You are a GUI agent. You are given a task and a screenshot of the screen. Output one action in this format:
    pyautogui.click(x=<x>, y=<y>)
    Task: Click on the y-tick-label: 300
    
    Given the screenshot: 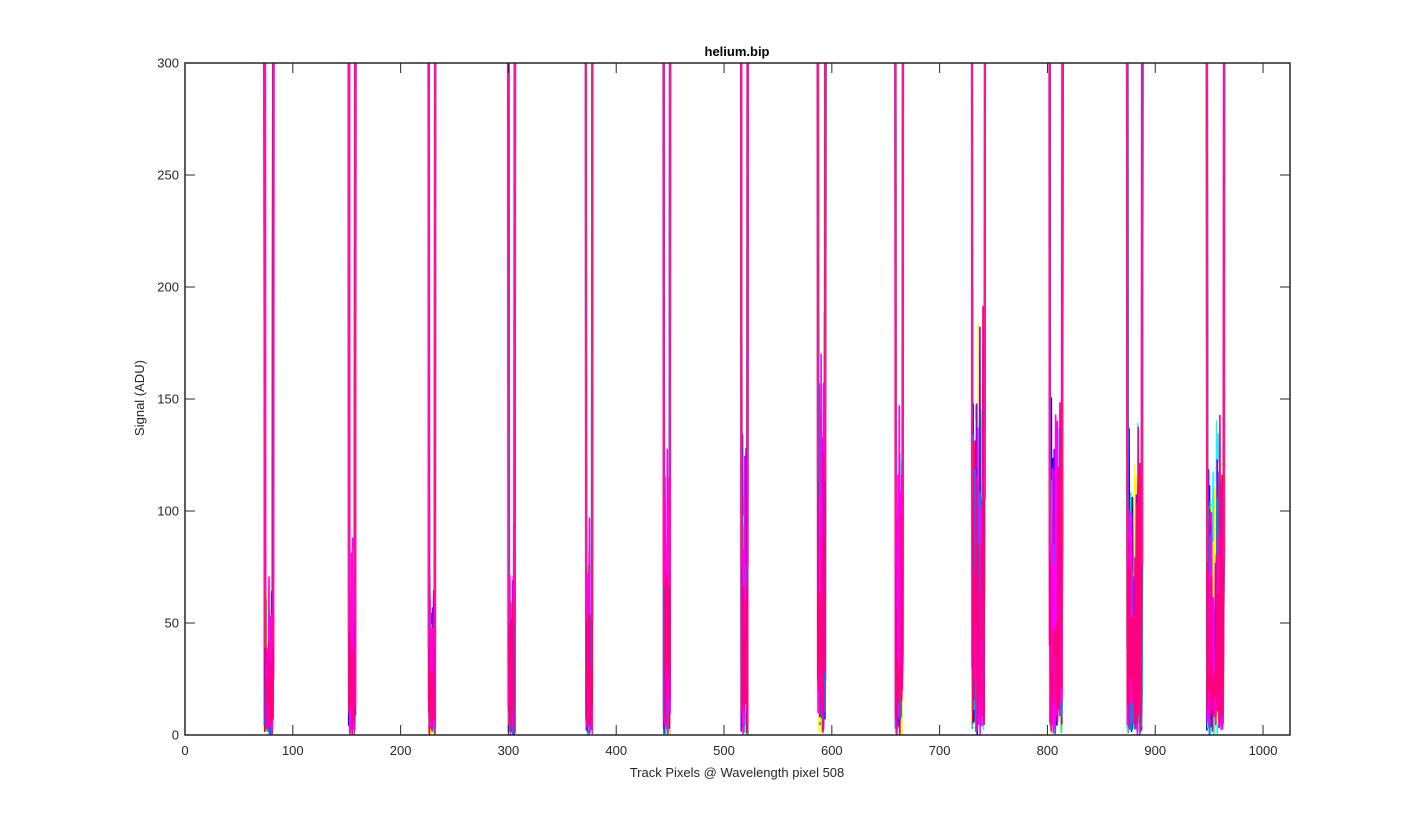 What is the action you would take?
    pyautogui.click(x=168, y=63)
    